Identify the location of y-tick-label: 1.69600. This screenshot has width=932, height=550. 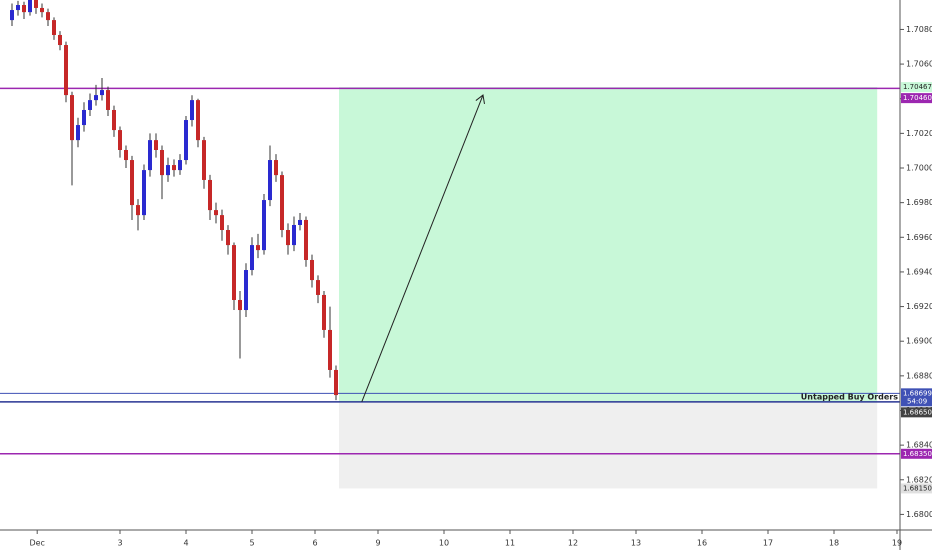
(919, 237).